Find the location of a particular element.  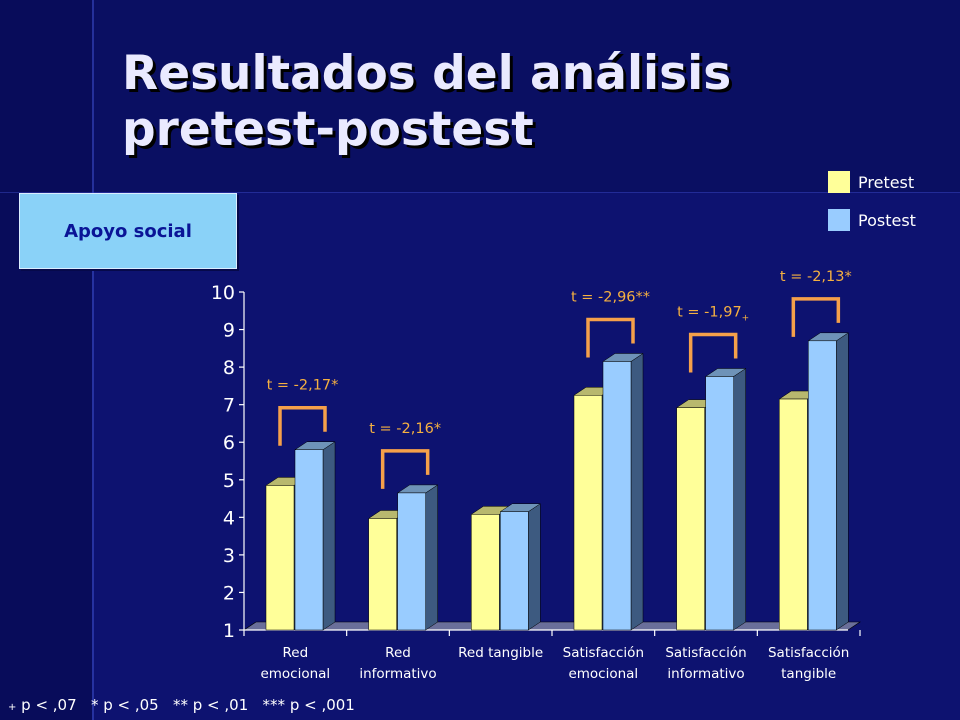

y-tick-label-8: 9 is located at coordinates (229, 331).